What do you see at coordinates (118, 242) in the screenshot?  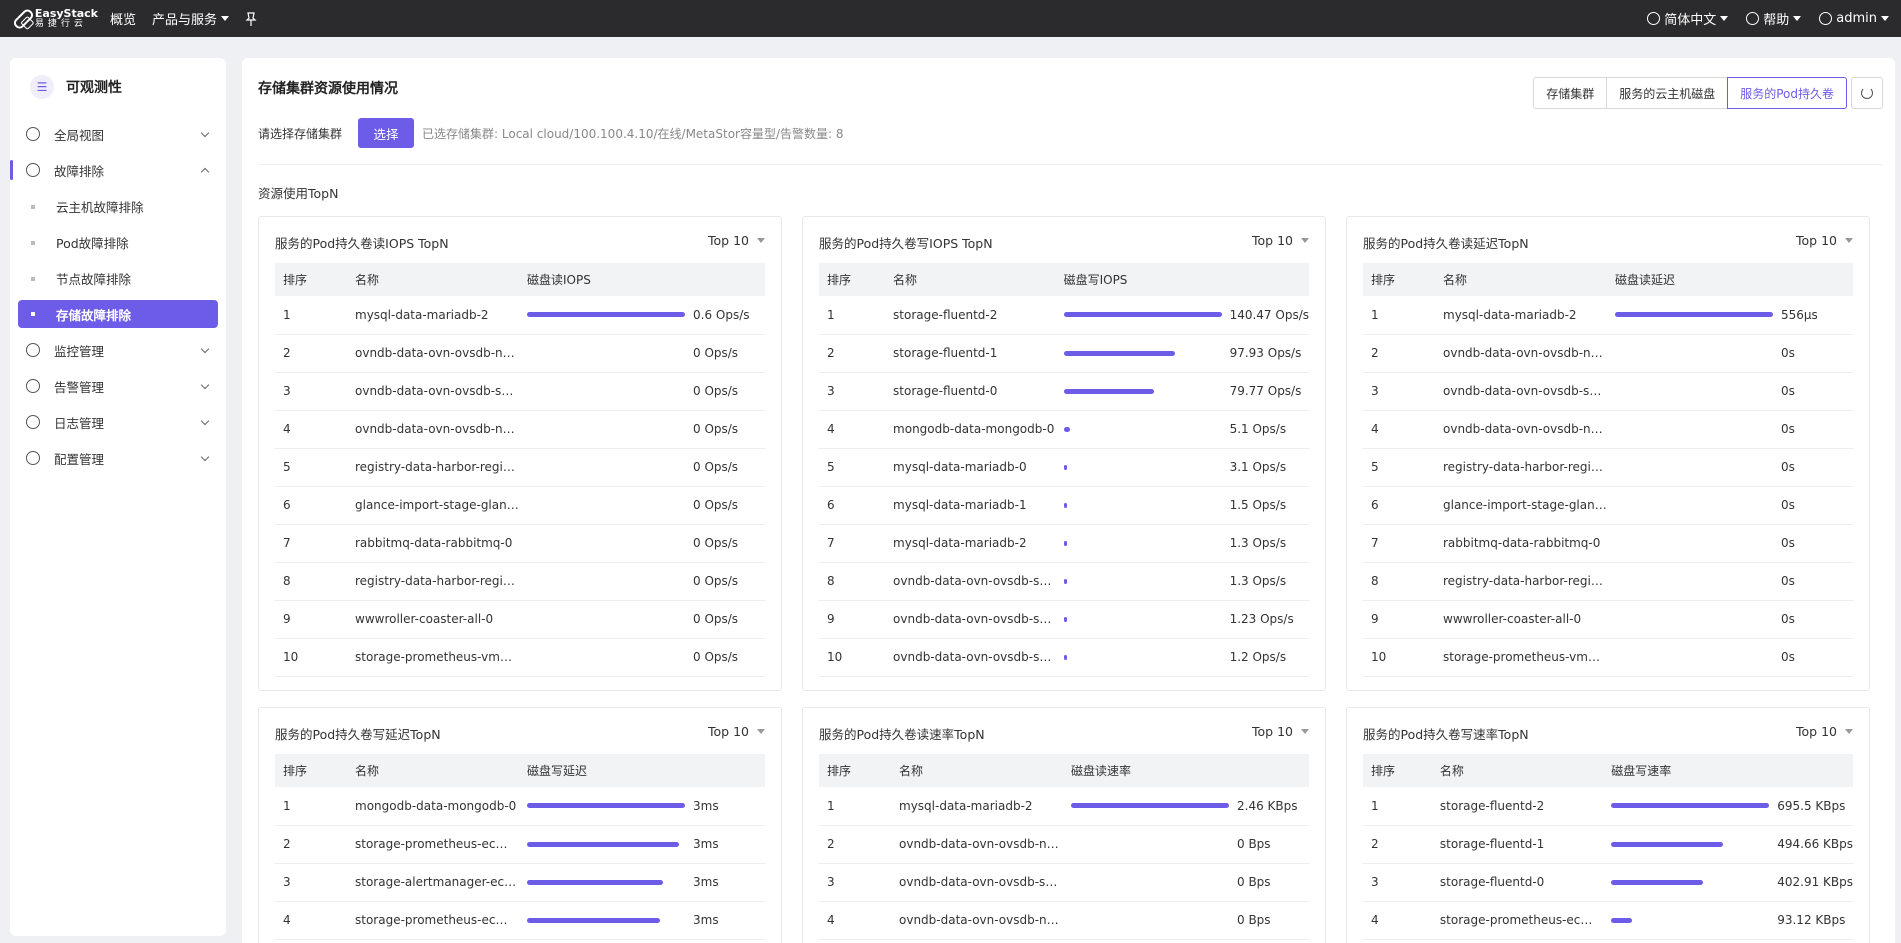 I see `sidebar-sub-pod-fault: Pod故障排除` at bounding box center [118, 242].